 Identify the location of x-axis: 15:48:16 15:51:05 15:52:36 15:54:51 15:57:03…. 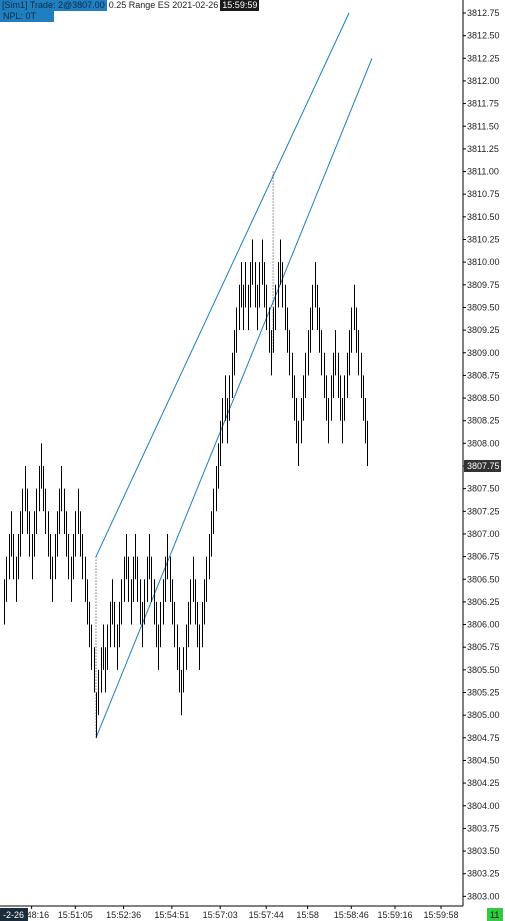
(231, 912).